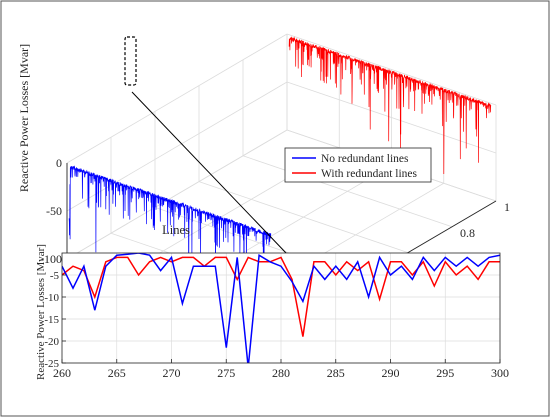 The width and height of the screenshot is (550, 417). I want to click on series-line-no-redundant, so click(170, 236).